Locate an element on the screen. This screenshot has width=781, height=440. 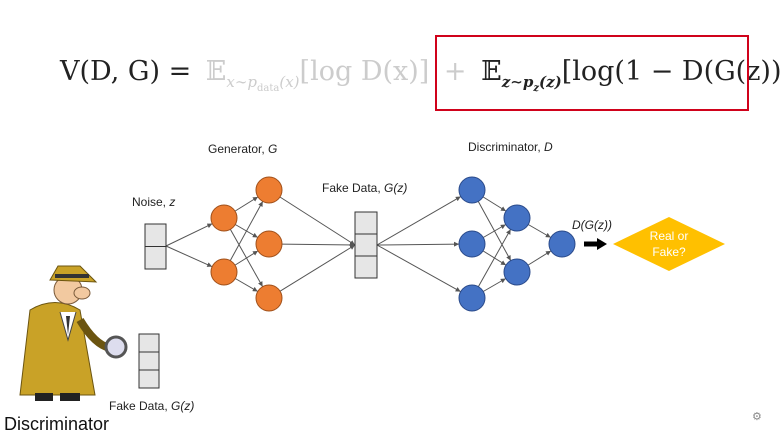
label-text: Discriminator, is located at coordinates (506, 147).